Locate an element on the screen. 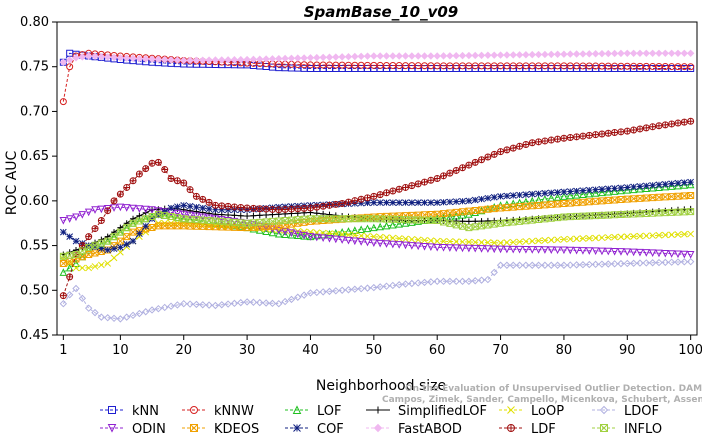  data-point-simplifiedlof is located at coordinates (107, 236).